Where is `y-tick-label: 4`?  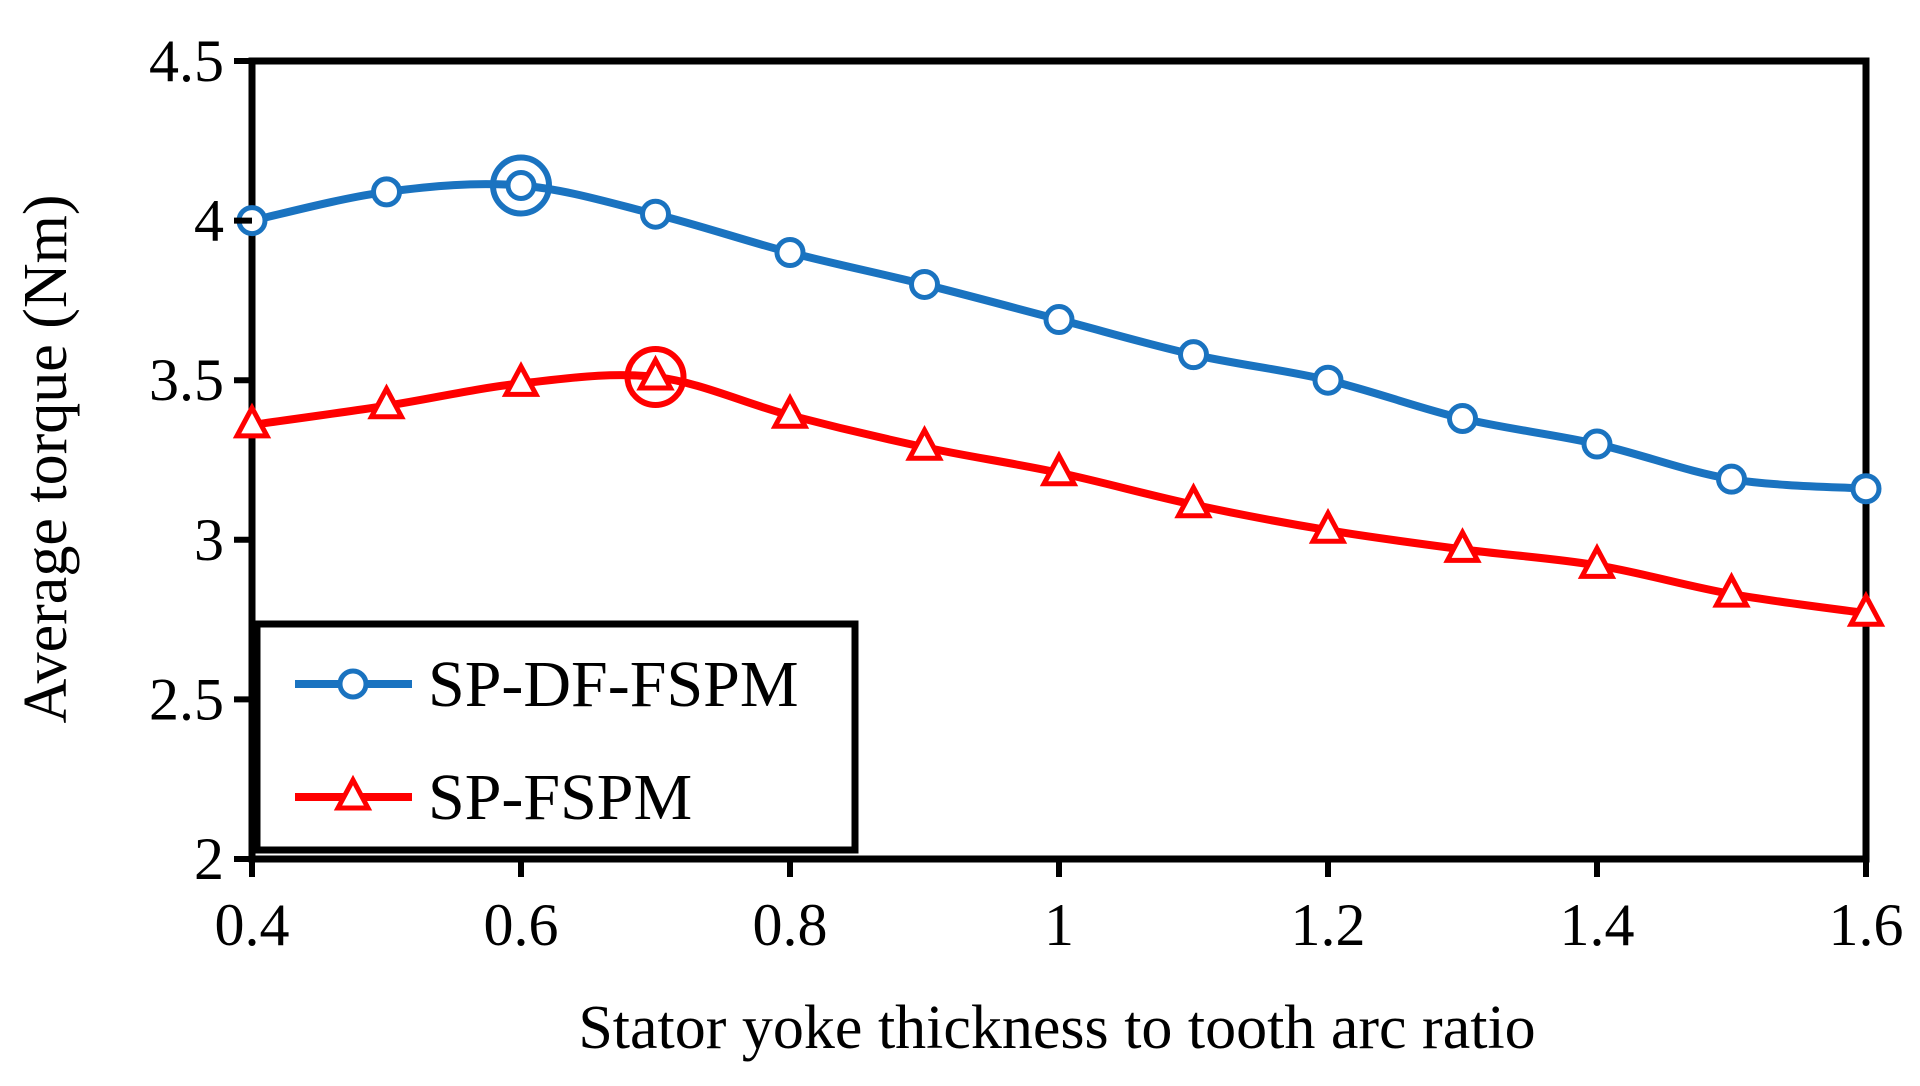 y-tick-label: 4 is located at coordinates (209, 221).